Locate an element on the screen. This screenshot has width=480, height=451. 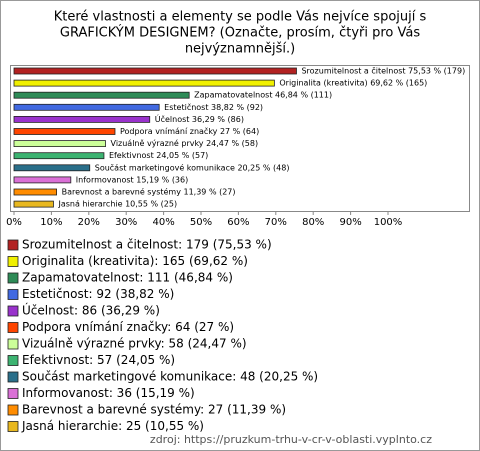
bar-label: Účelnost 36,29 % (86) is located at coordinates (199, 118).